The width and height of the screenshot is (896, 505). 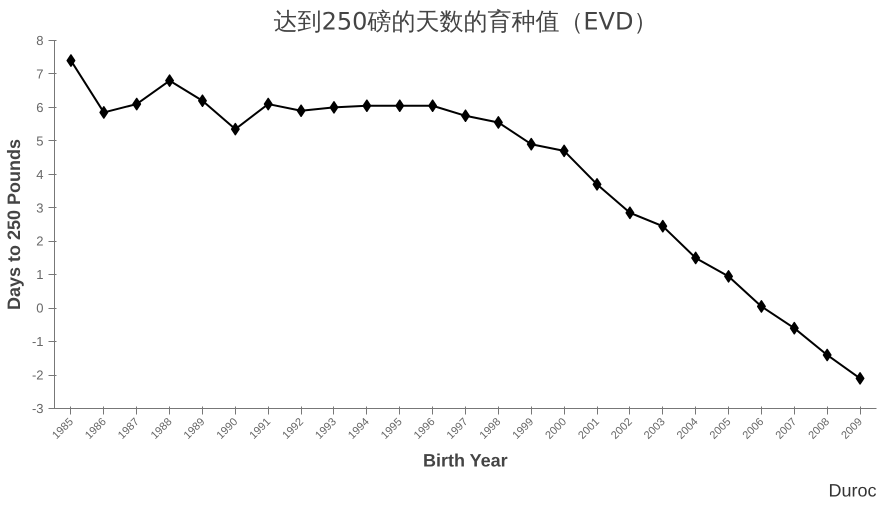 I want to click on y-tick-label: 2, so click(x=40, y=241).